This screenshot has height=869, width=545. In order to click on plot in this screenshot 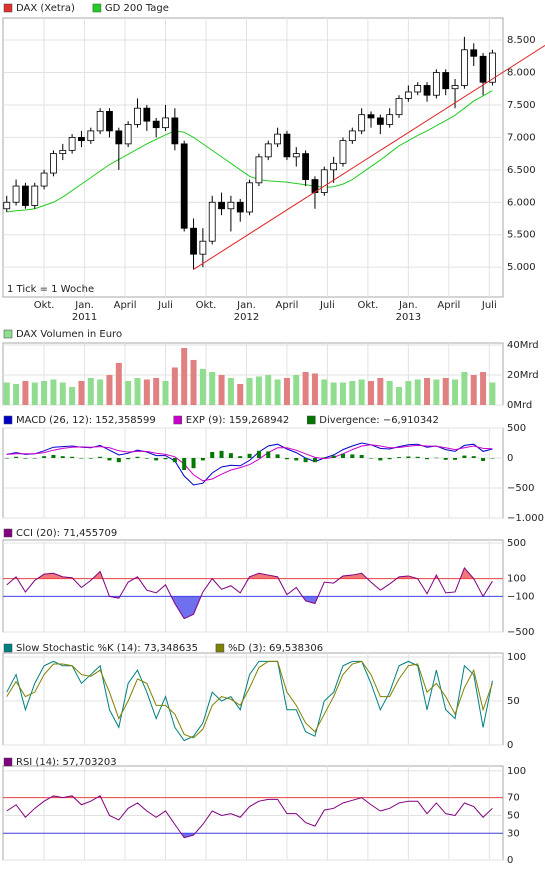, I will do `click(249, 464)`.